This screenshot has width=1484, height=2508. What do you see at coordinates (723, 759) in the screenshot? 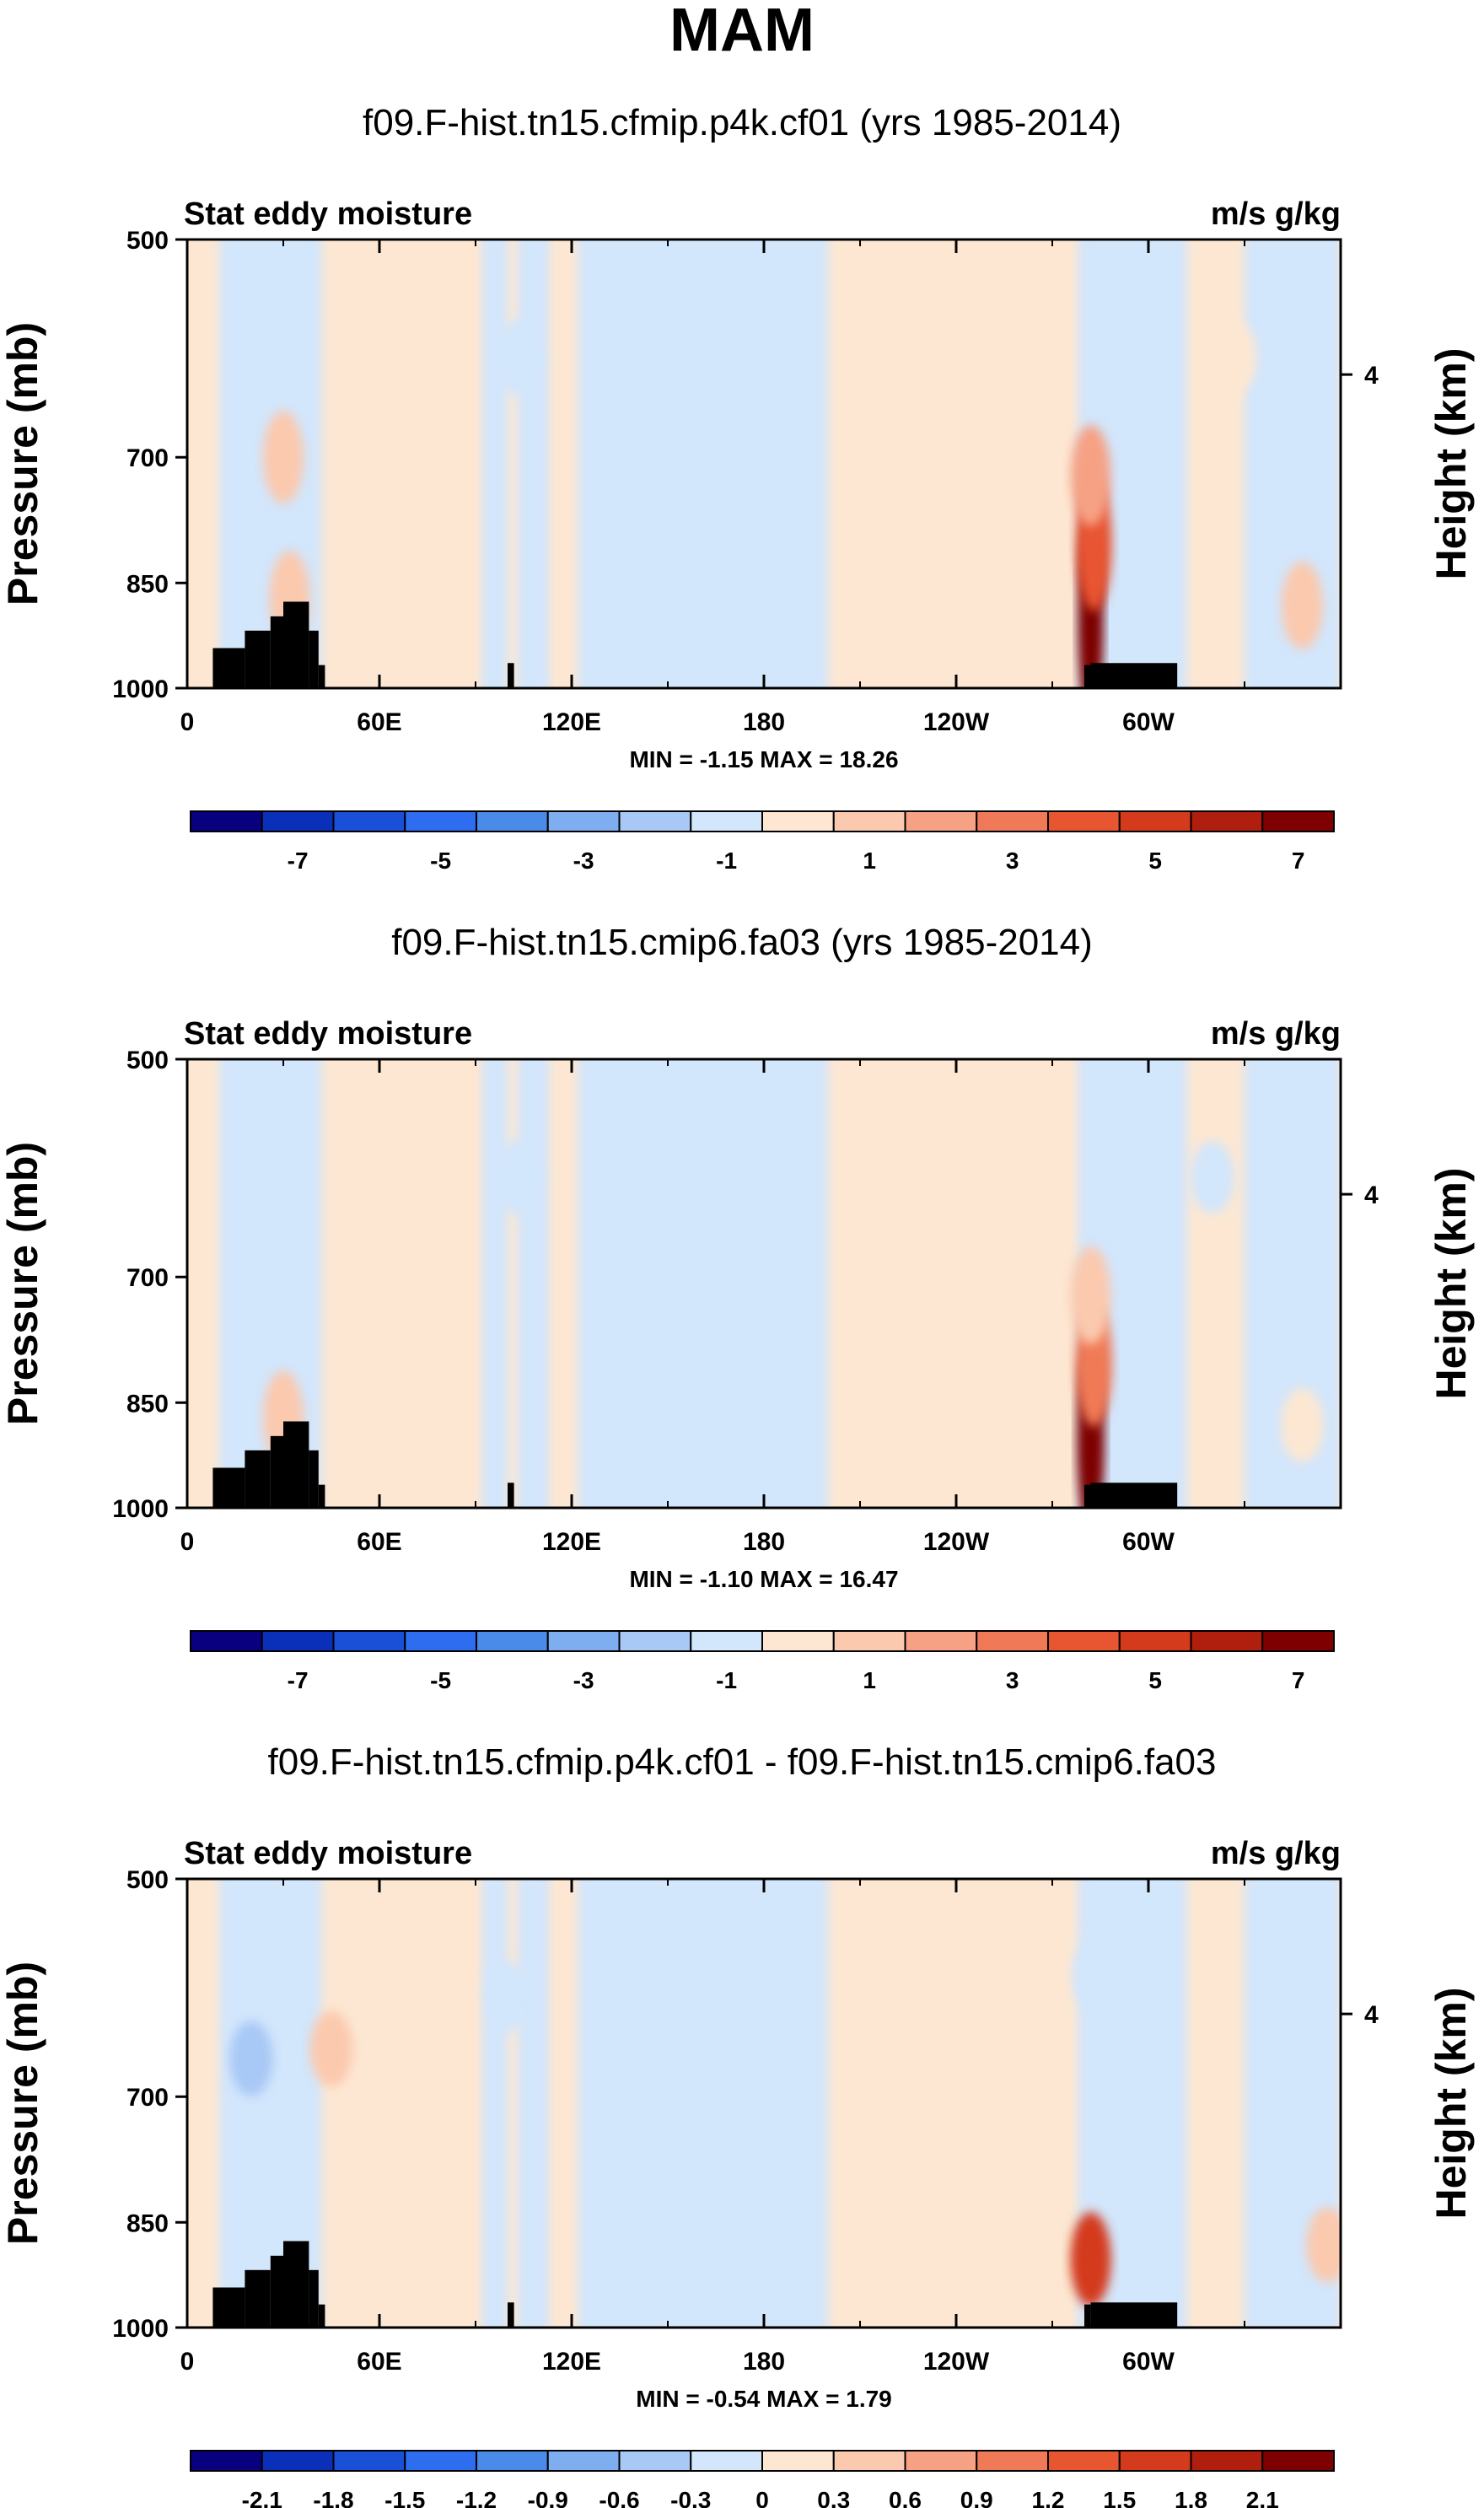
I see `min-value: -1.15` at bounding box center [723, 759].